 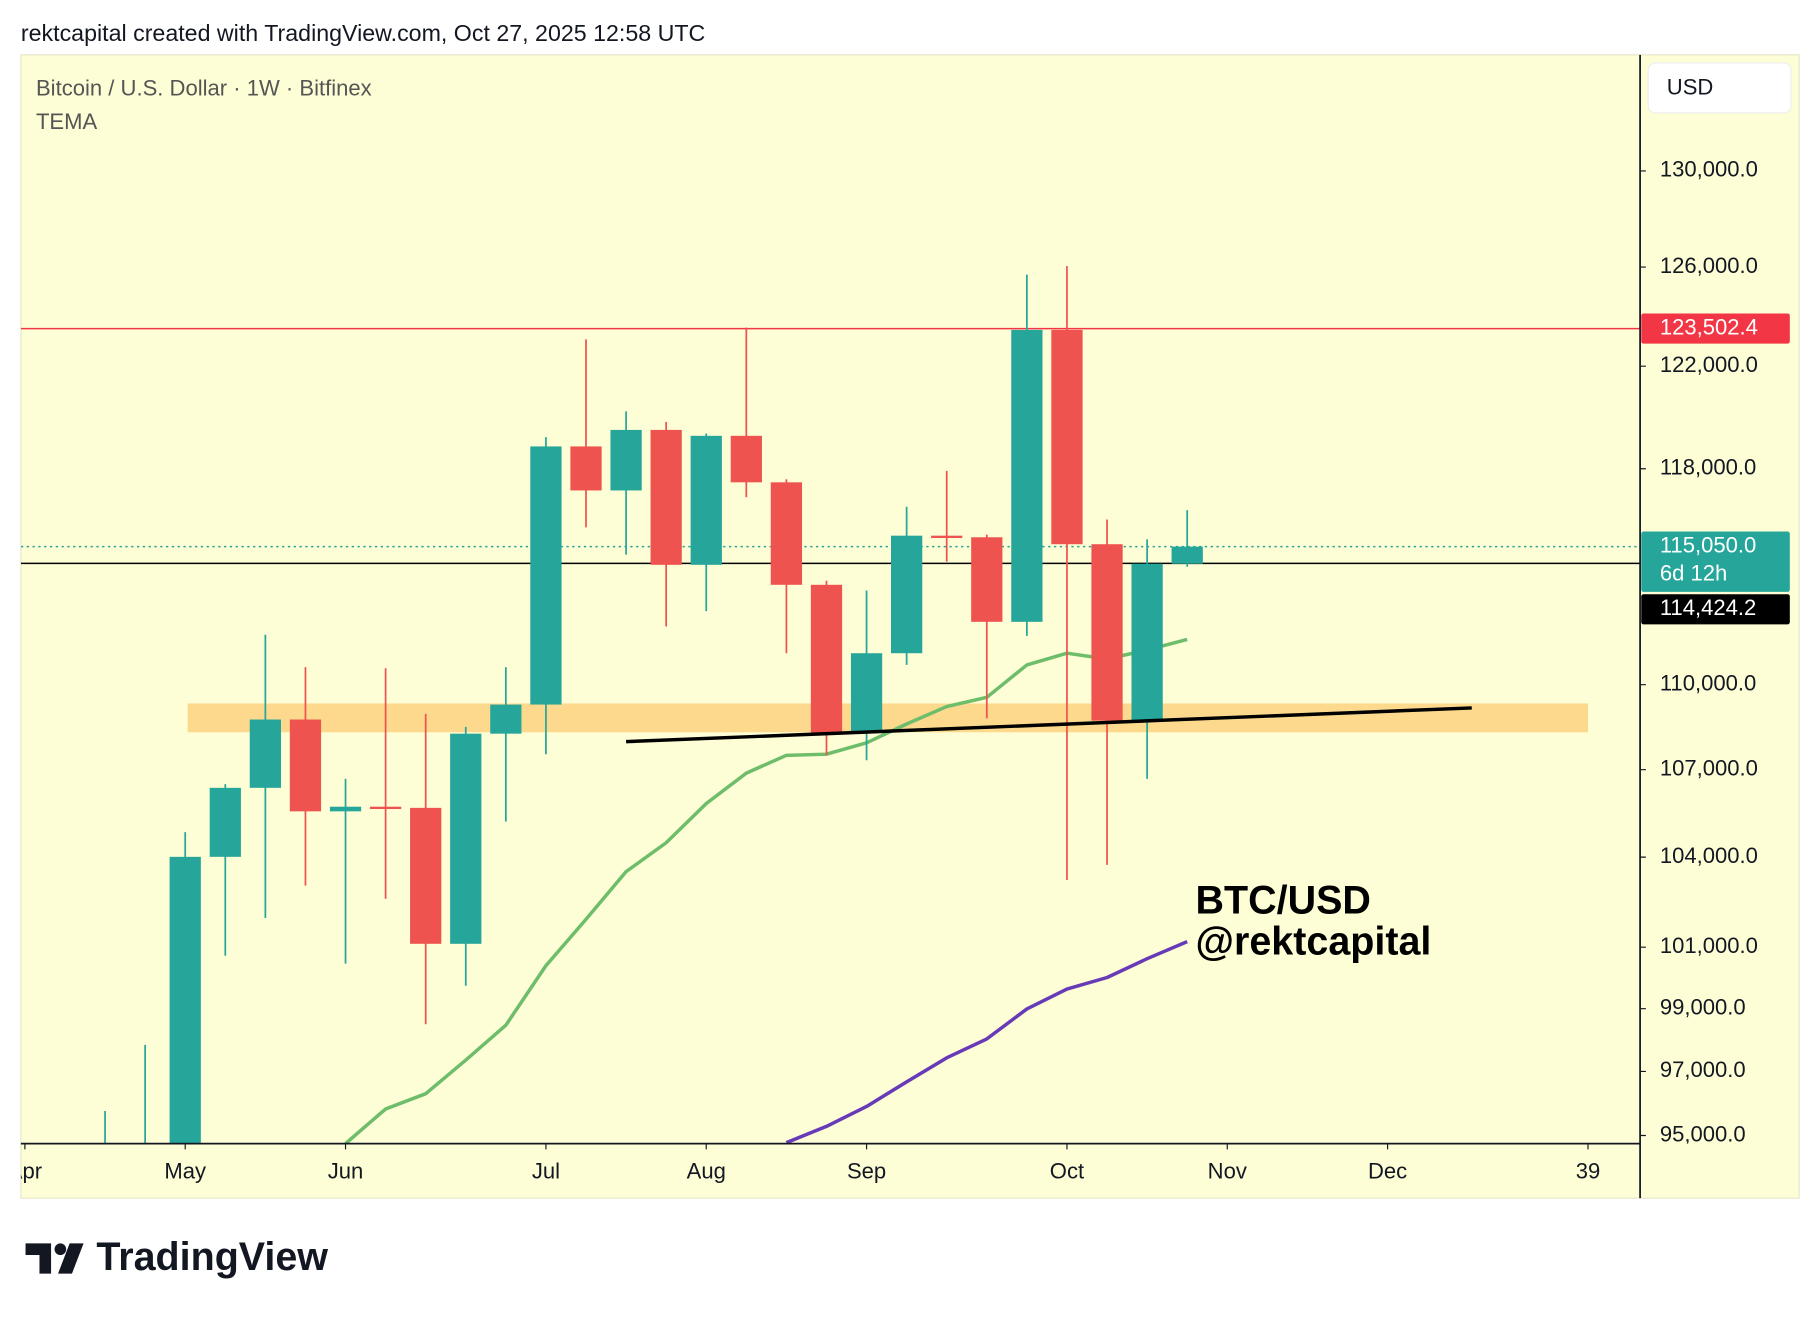 I want to click on currency-label: USD, so click(x=1690, y=86).